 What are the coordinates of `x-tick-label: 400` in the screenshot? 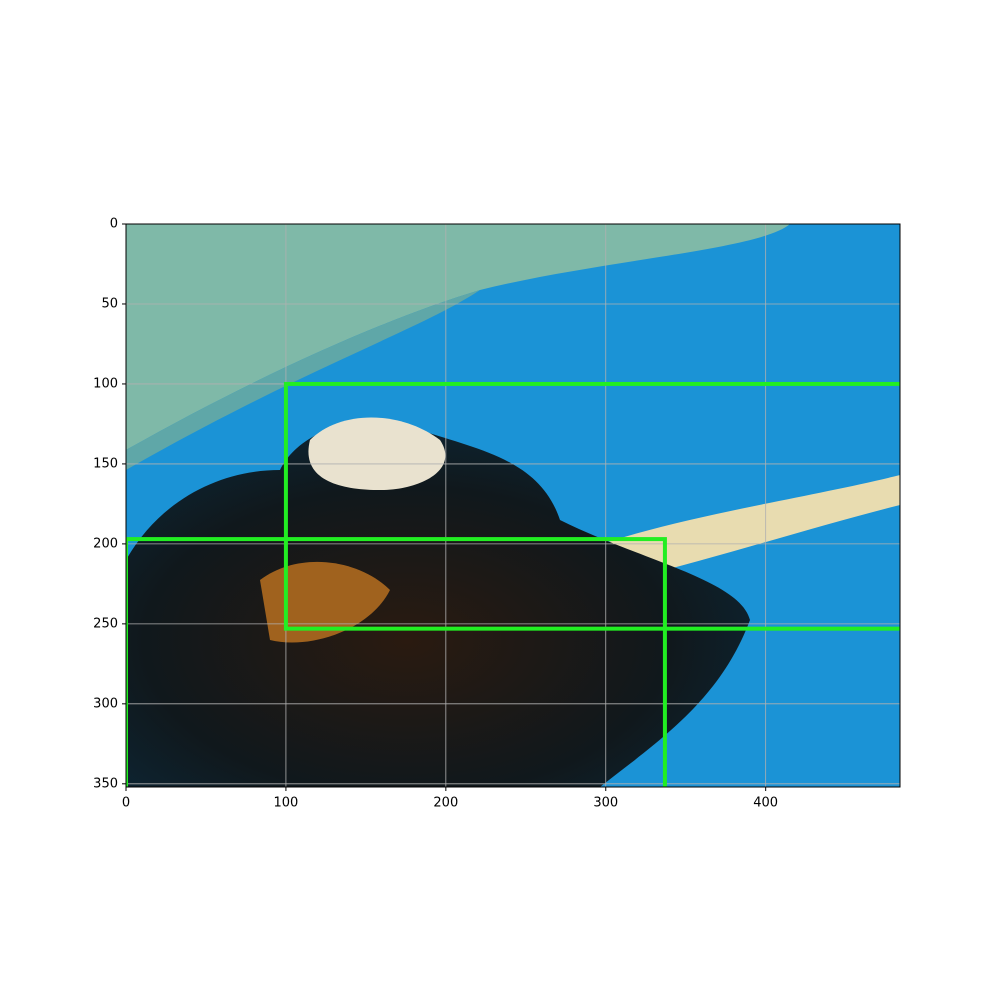 It's located at (765, 803).